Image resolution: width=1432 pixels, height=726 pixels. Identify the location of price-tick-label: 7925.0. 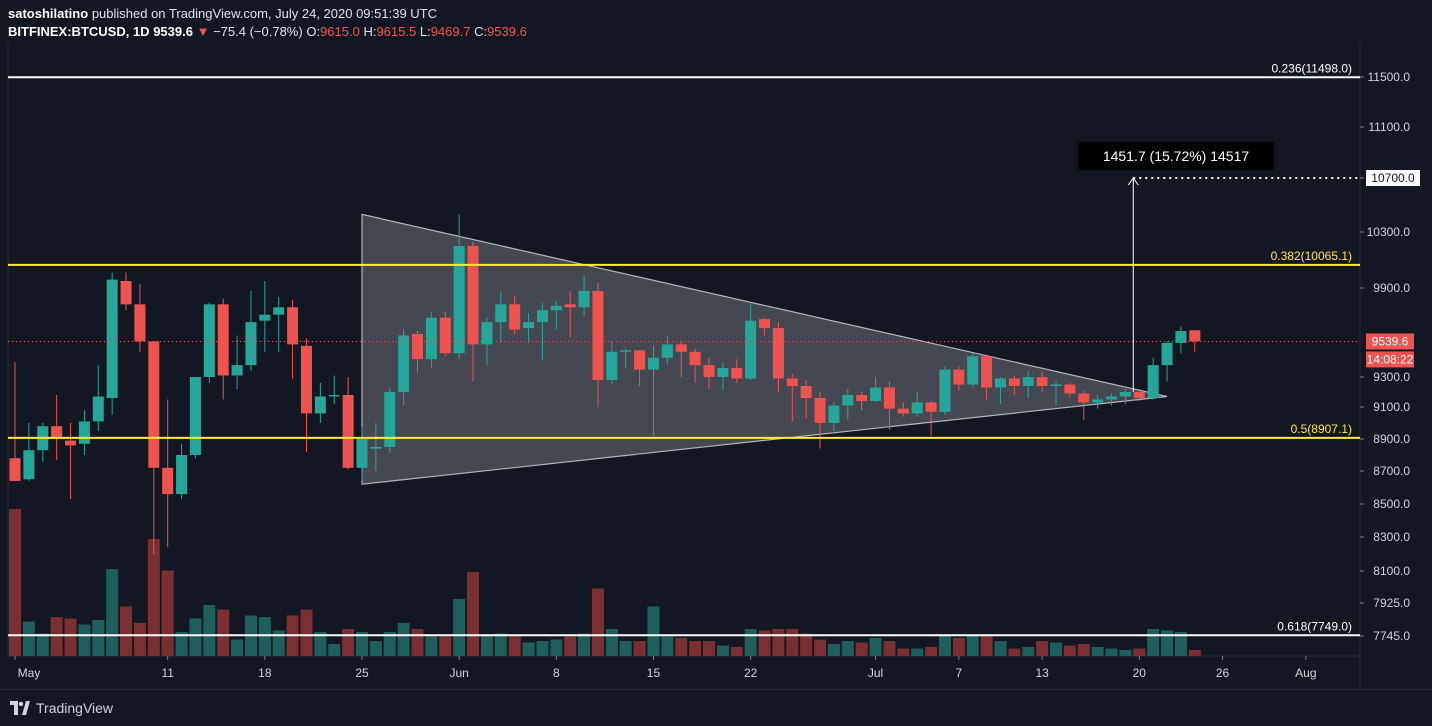
(1391, 603).